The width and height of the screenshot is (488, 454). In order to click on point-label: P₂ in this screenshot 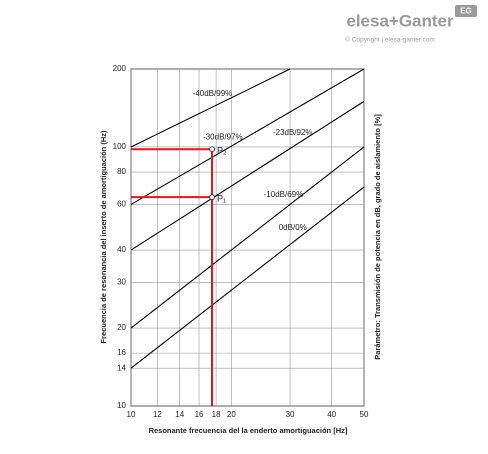, I will do `click(222, 151)`.